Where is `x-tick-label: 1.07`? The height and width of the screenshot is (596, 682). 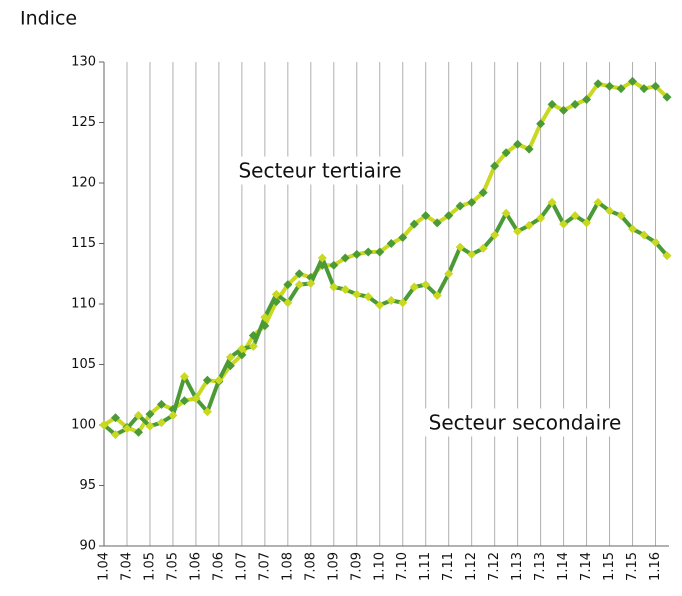
x-tick-label: 1.07 is located at coordinates (241, 566).